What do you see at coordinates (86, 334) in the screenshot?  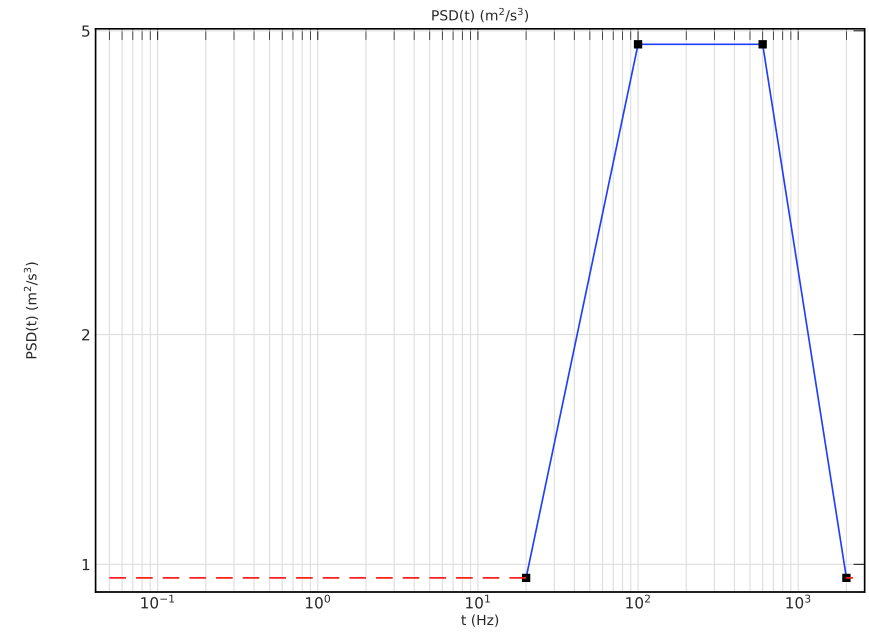 I see `y-tick-label: 2` at bounding box center [86, 334].